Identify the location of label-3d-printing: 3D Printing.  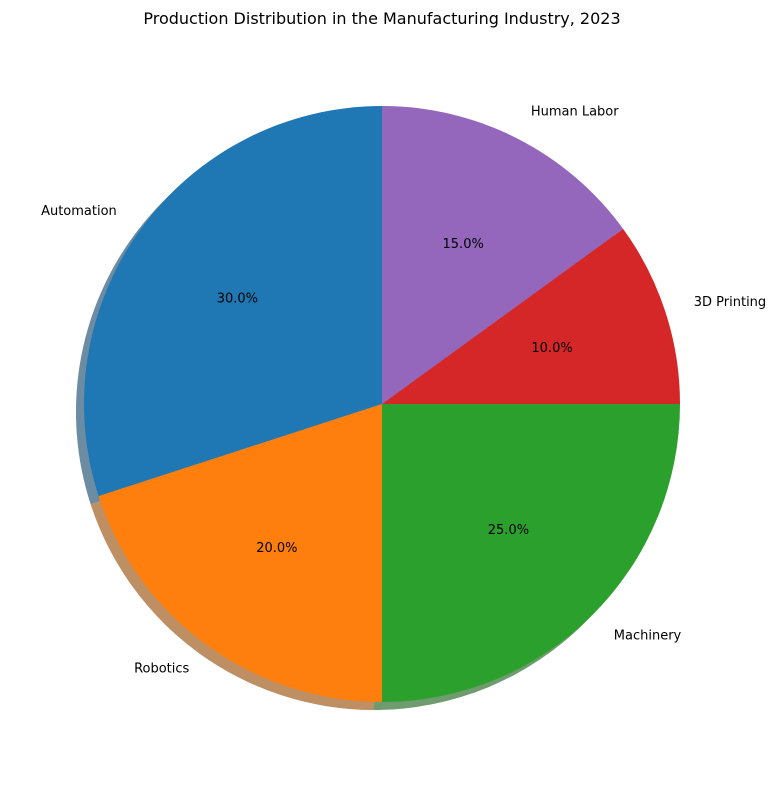
(730, 302).